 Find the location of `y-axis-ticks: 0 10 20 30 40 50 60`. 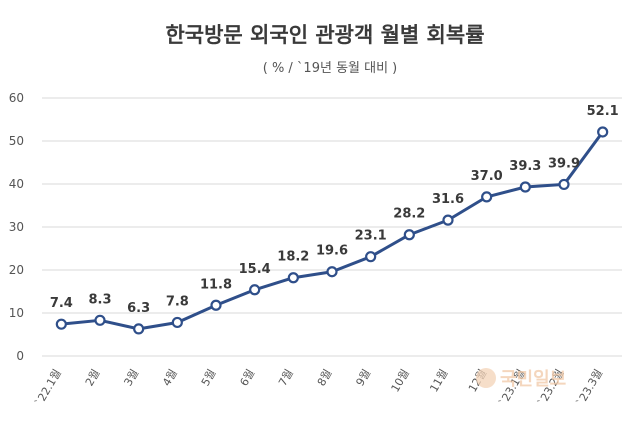

y-axis-ticks: 0 10 20 30 40 50 60 is located at coordinates (16, 227).